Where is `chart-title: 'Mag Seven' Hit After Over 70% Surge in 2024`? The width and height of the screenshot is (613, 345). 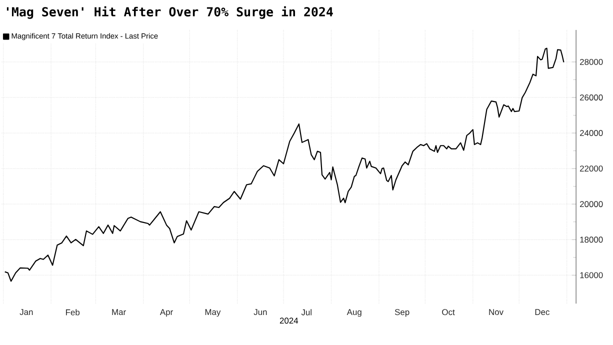
chart-title: 'Mag Seven' Hit After Over 70% Surge in 2024 is located at coordinates (169, 13).